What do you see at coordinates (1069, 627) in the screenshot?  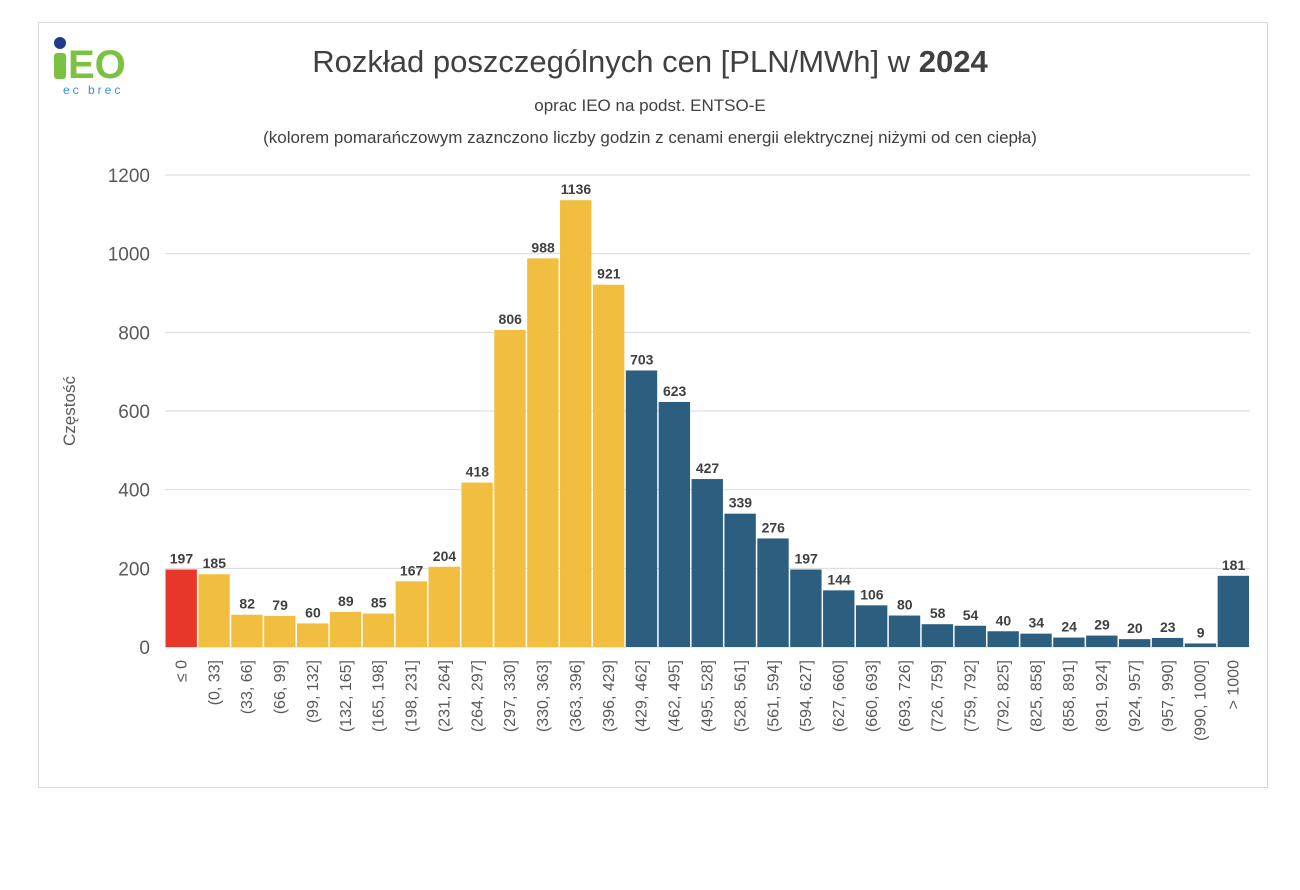 I see `data-label: 24` at bounding box center [1069, 627].